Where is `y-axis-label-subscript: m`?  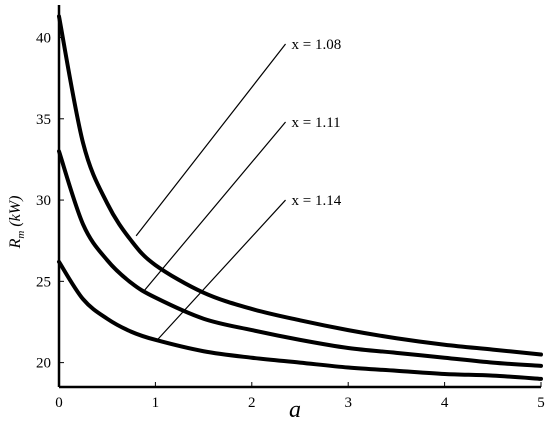
y-axis-label-subscript: m is located at coordinates (21, 235).